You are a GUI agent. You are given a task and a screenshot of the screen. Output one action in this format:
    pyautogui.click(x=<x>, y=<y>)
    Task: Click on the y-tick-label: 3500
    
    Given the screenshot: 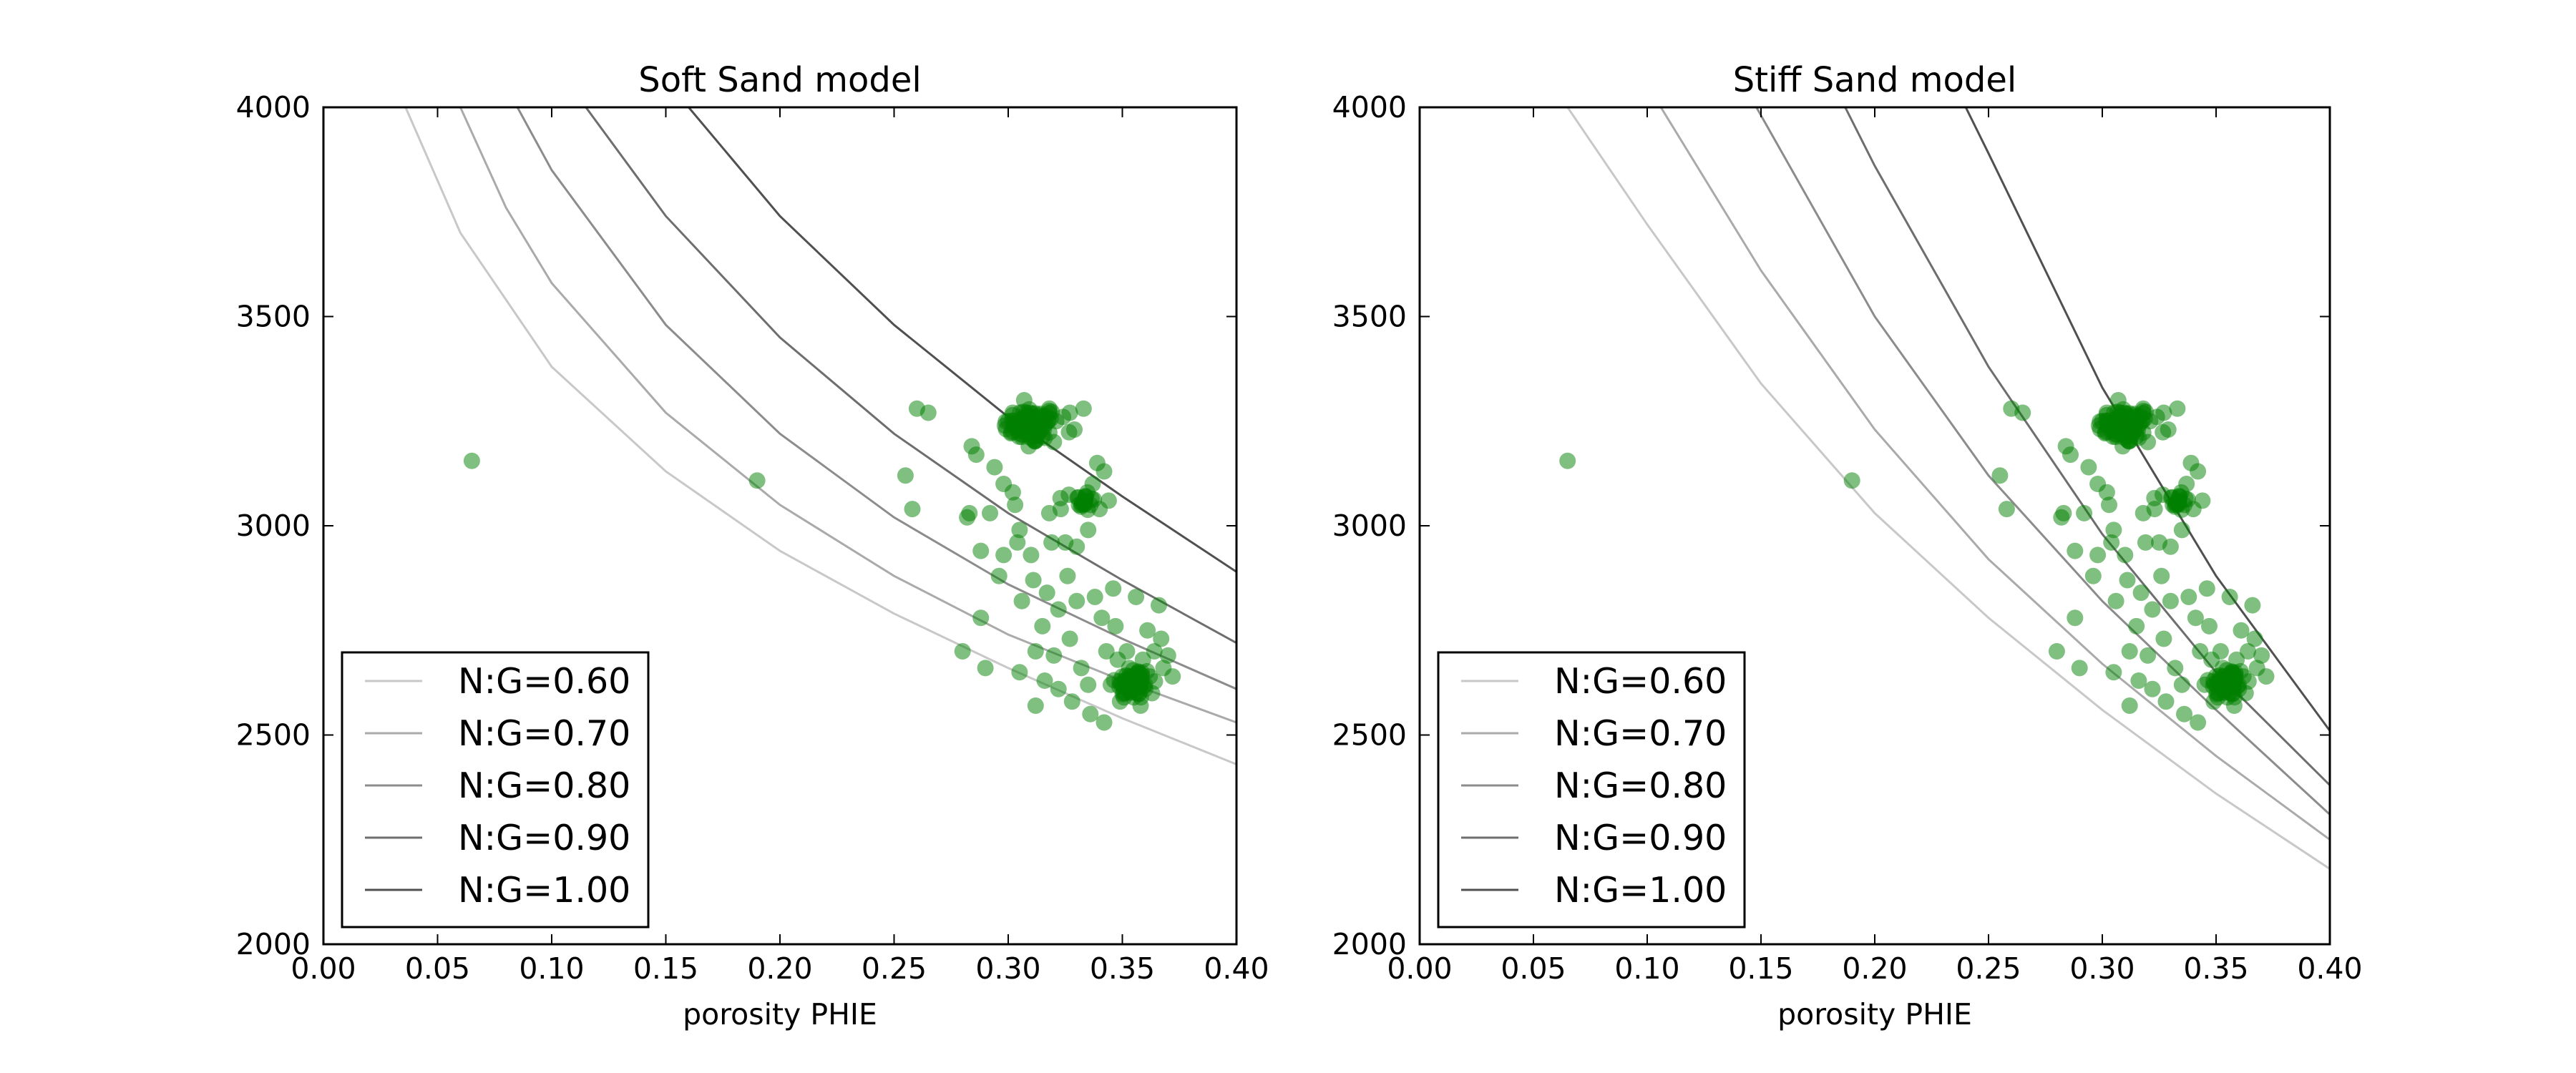 What is the action you would take?
    pyautogui.click(x=273, y=317)
    